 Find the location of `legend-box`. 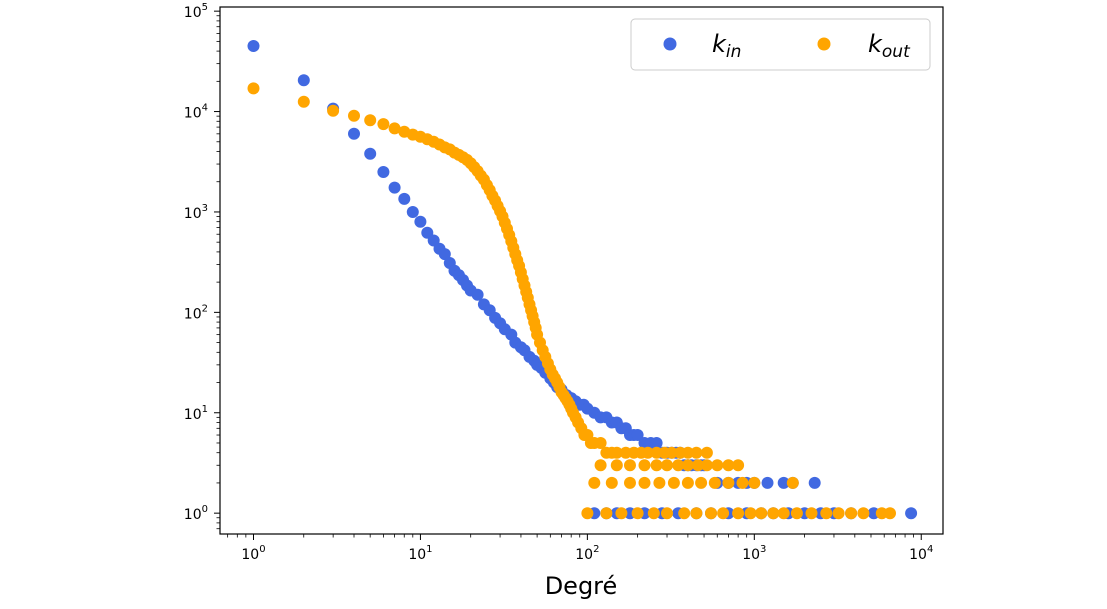

legend-box is located at coordinates (780, 44).